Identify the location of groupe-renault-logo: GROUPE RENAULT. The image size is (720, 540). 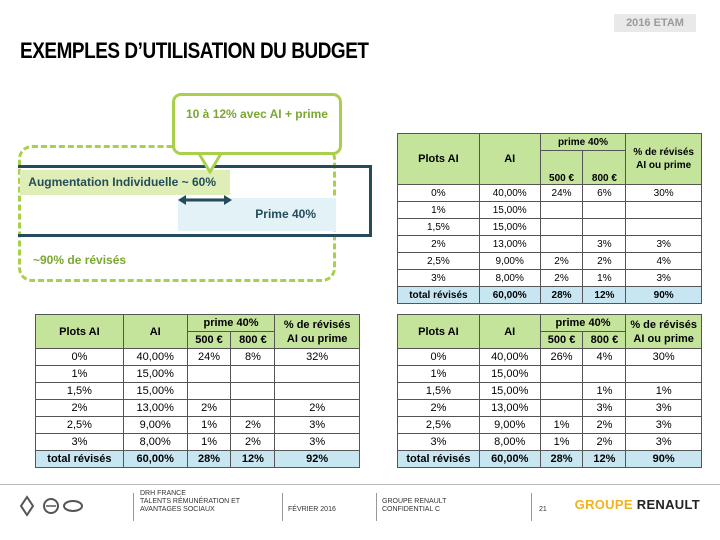
(637, 504).